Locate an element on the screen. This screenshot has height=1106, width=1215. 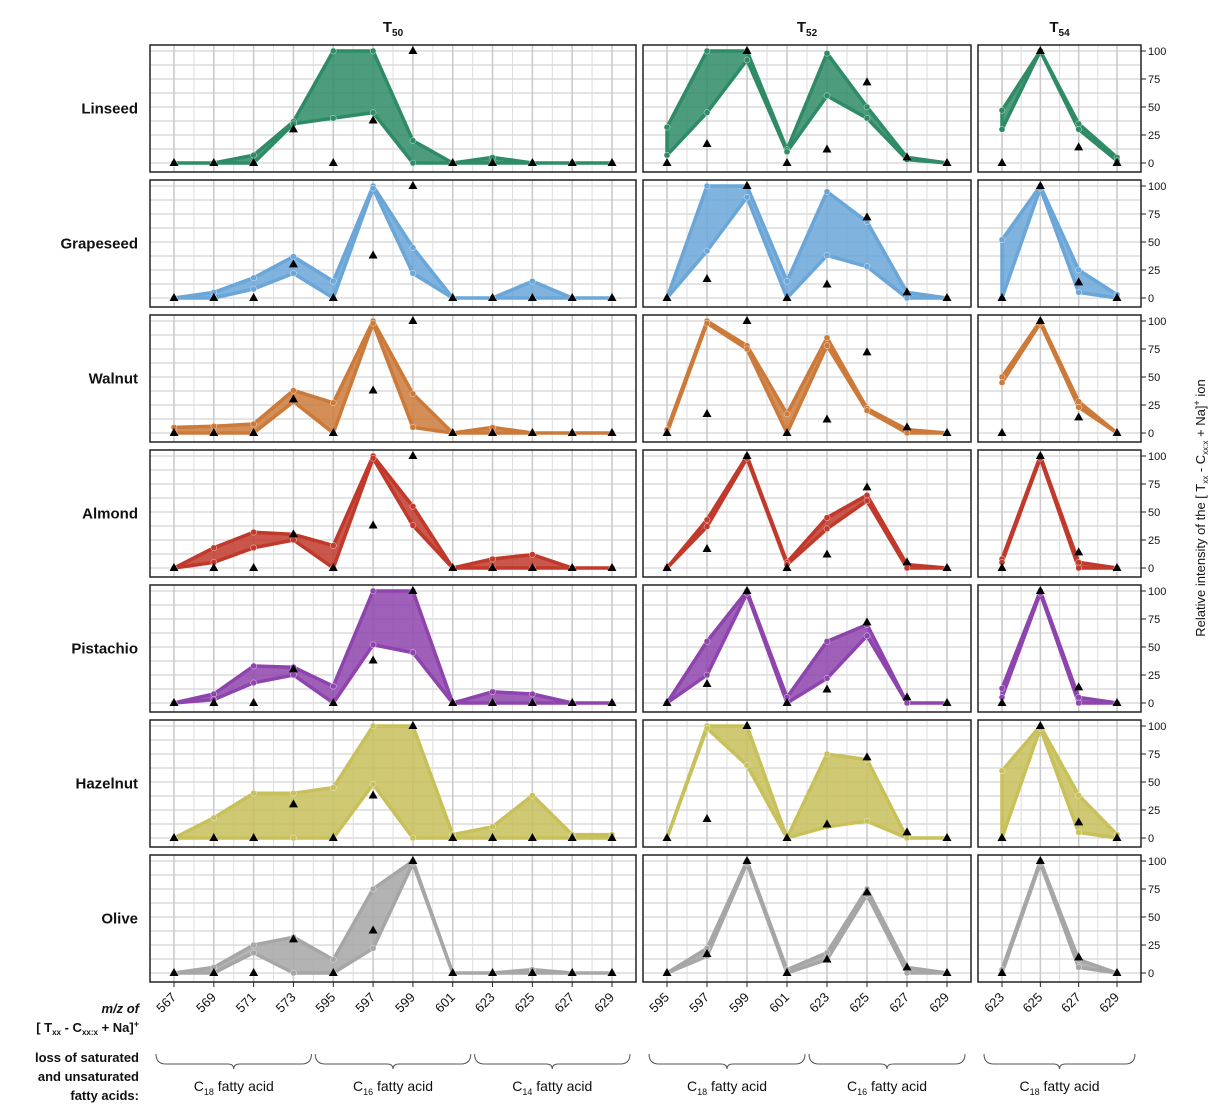
y-tick-label: 0 is located at coordinates (1151, 569).